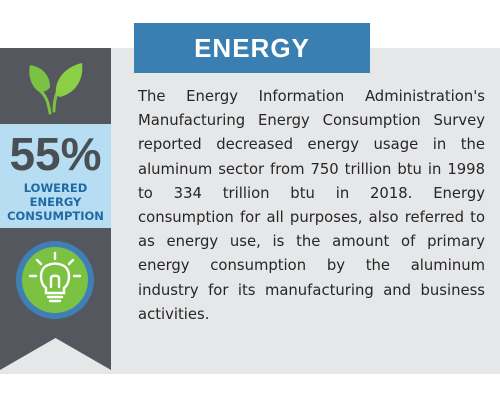  I want to click on stat-box: 55% LOWERED ENERGY CONSUMPTION, so click(55, 176).